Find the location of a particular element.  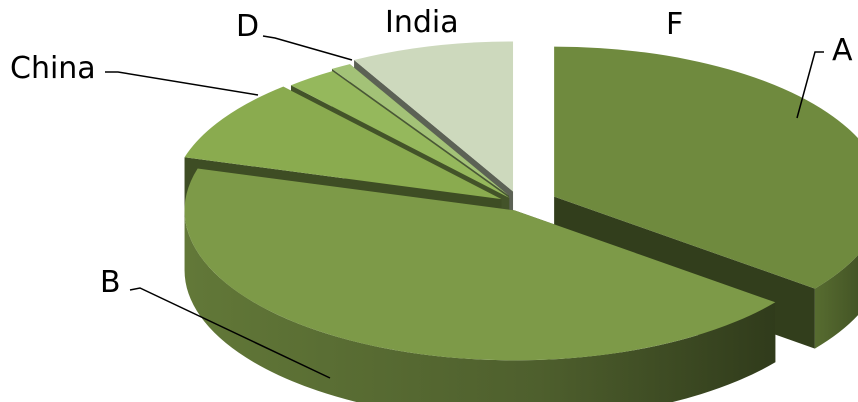

leader-line-a is located at coordinates (810, 85).